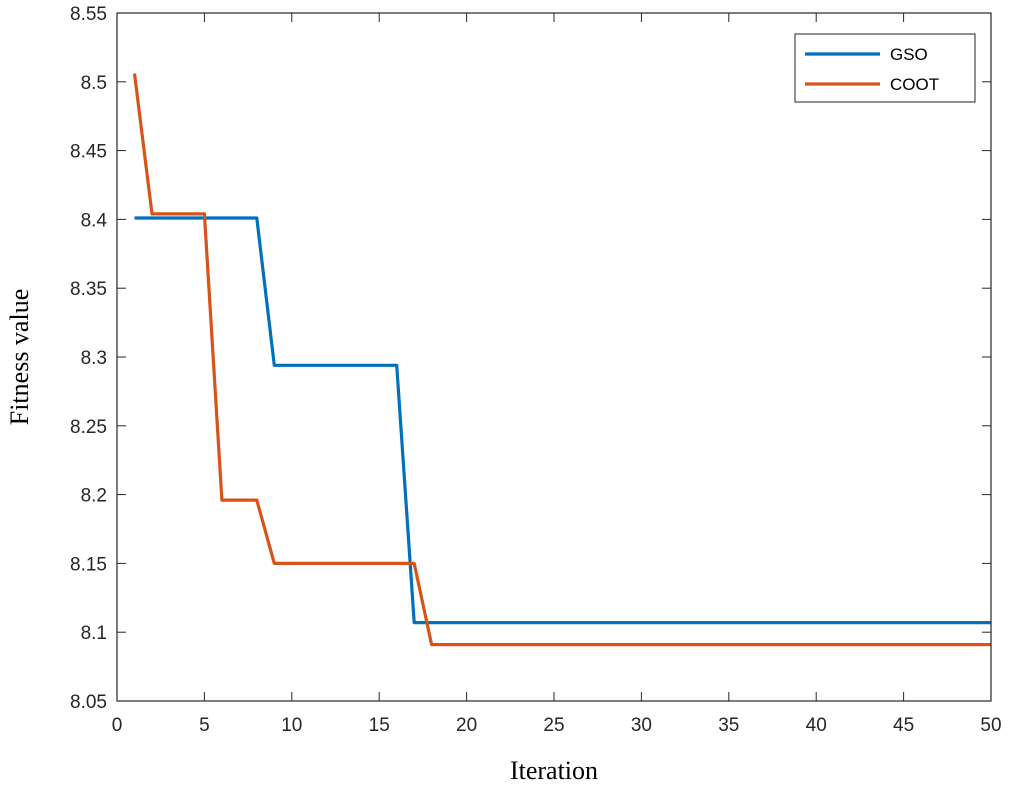 This screenshot has height=786, width=1009. Describe the element at coordinates (88, 14) in the screenshot. I see `y-tick-label: 8.55` at that location.